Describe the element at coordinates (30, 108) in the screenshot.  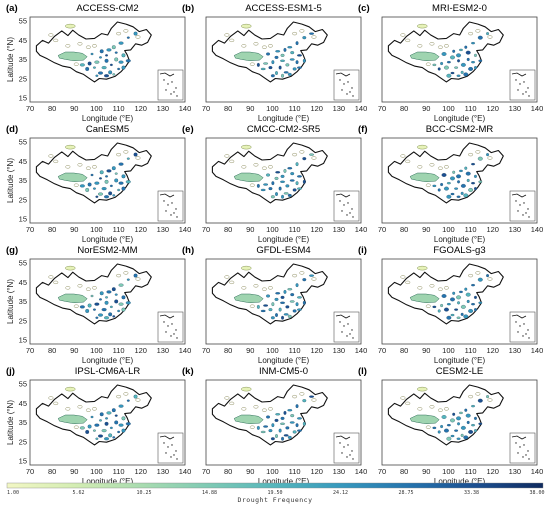
I see `x-tick-label: 70` at that location.